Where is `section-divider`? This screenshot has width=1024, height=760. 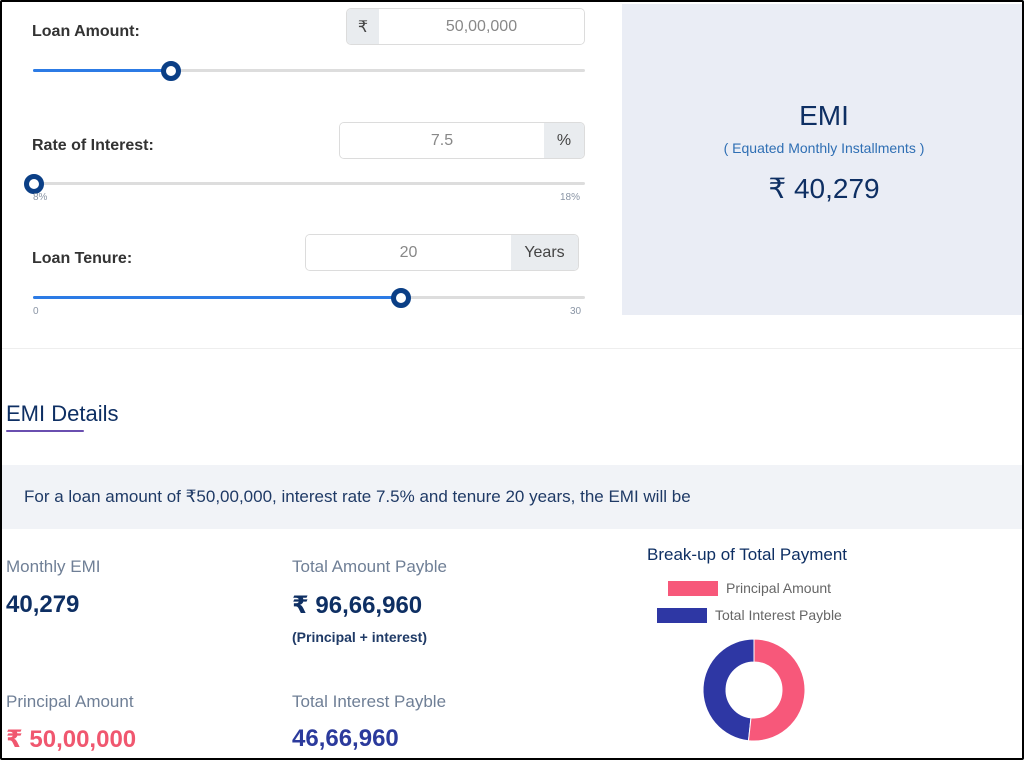 section-divider is located at coordinates (512, 348).